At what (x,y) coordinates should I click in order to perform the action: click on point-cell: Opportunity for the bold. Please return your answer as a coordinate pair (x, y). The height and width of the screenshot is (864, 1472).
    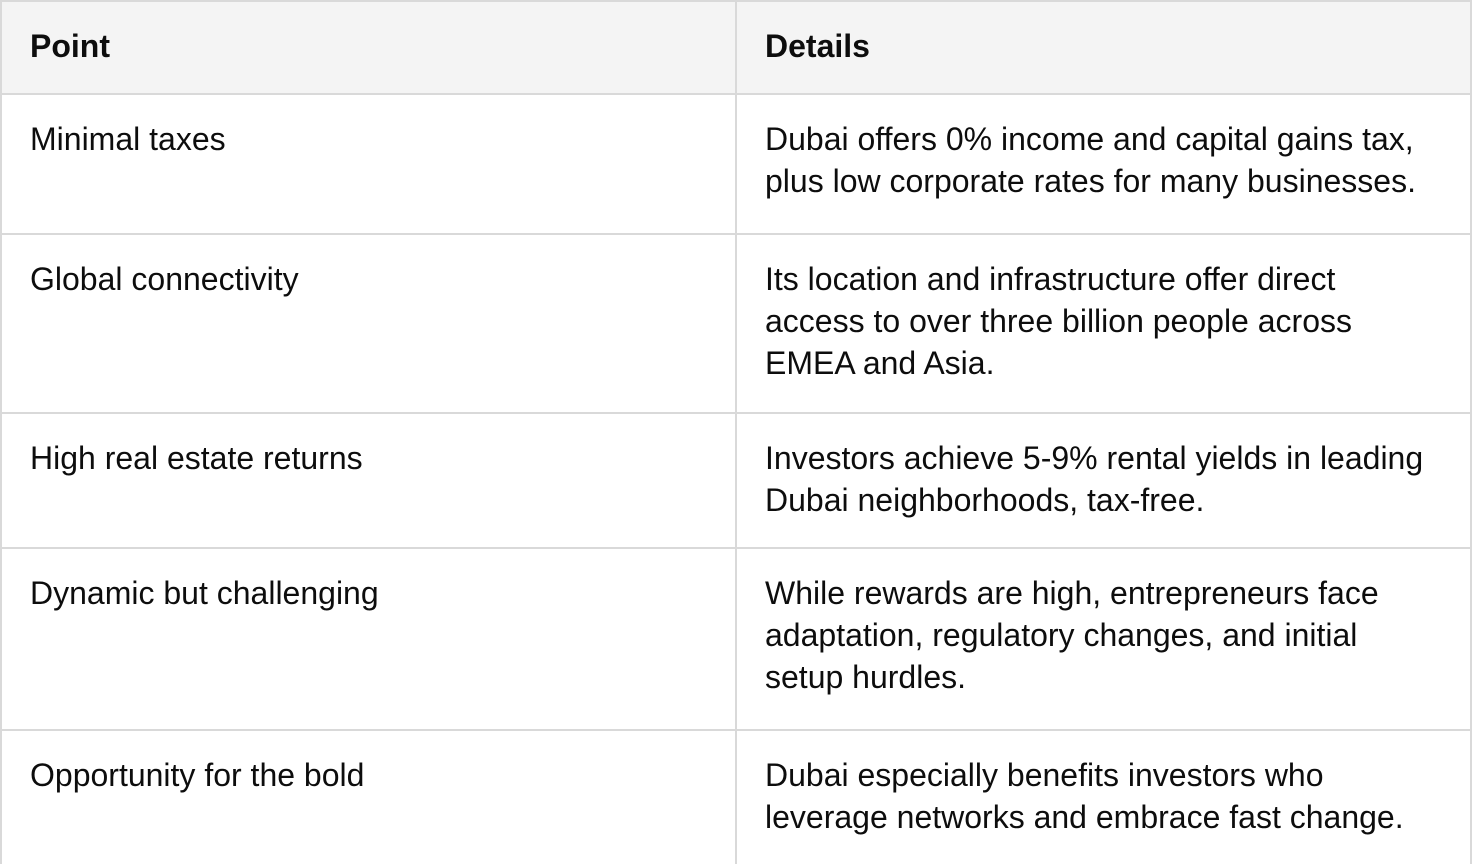
    Looking at the image, I should click on (368, 796).